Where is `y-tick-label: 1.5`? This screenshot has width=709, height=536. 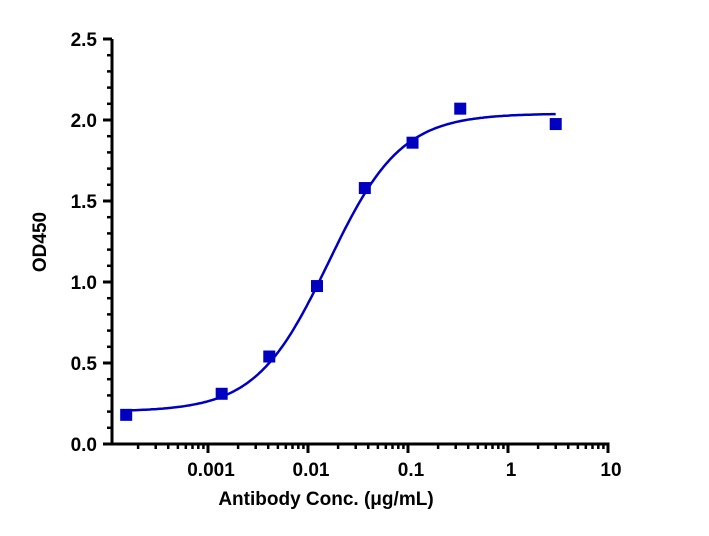
y-tick-label: 1.5 is located at coordinates (84, 202).